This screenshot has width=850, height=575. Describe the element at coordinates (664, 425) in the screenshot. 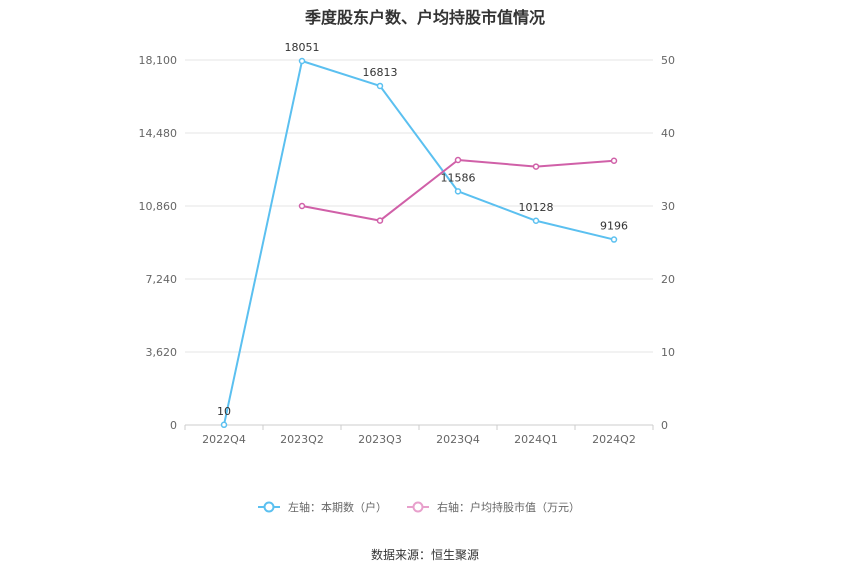

I see `right-axis-tick-label: 0` at that location.